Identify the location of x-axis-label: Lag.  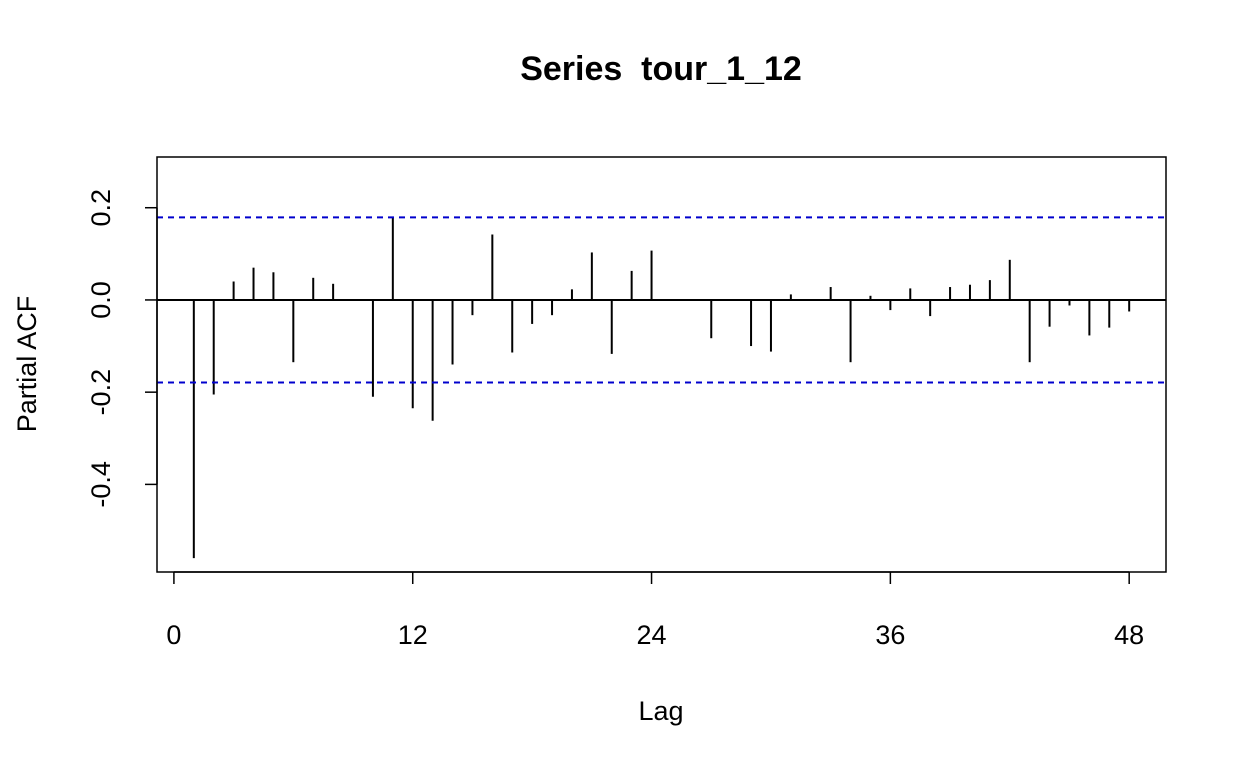
(660, 711).